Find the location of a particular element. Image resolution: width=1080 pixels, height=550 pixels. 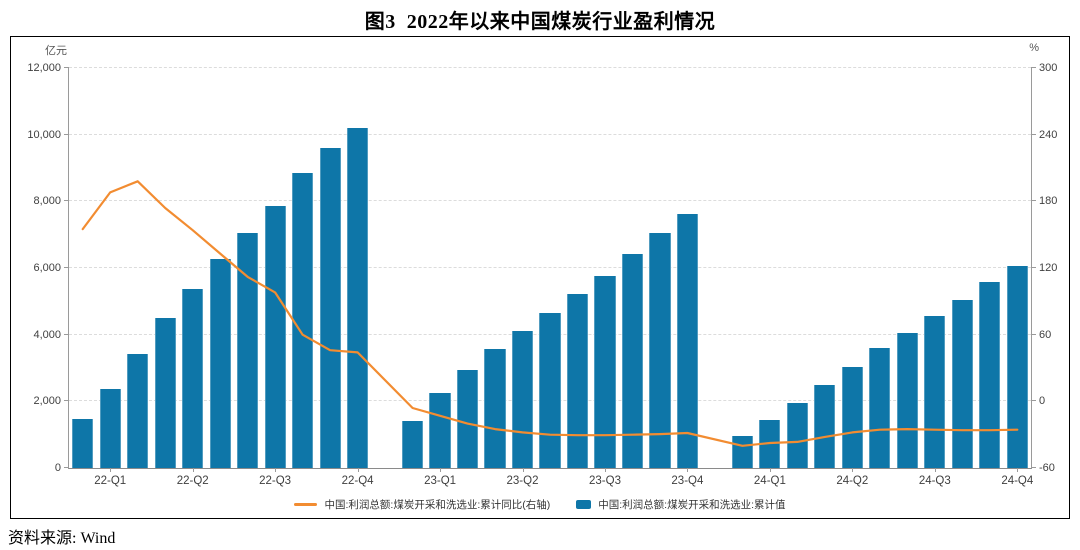

x-axis-label: 23-Q3 is located at coordinates (605, 481).